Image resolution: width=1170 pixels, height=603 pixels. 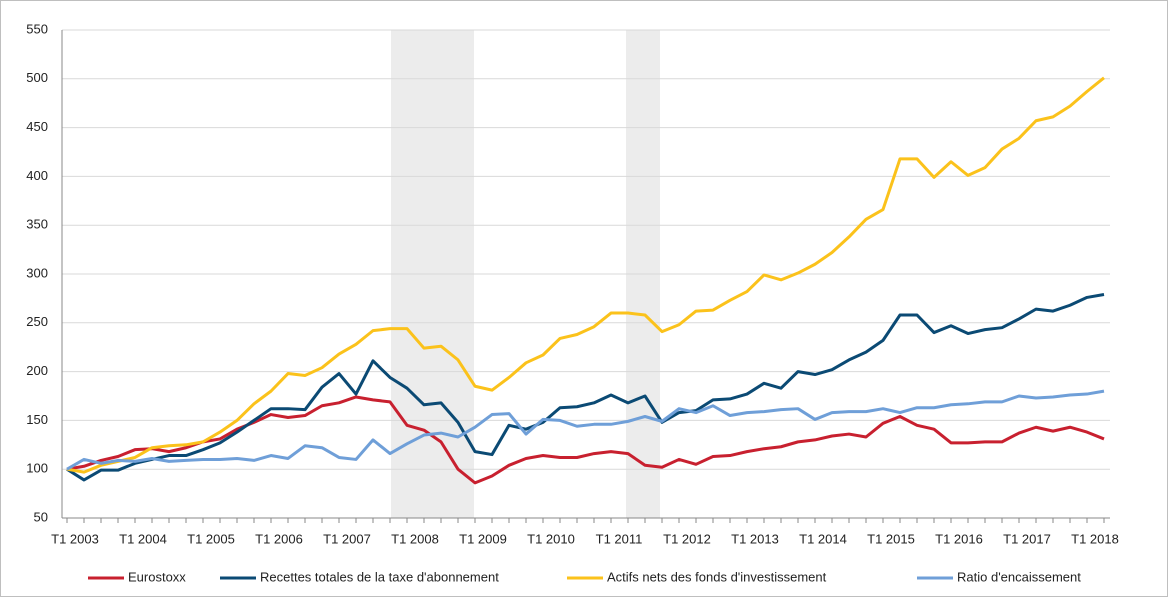 What do you see at coordinates (37, 419) in the screenshot?
I see `y-tick-label: 150` at bounding box center [37, 419].